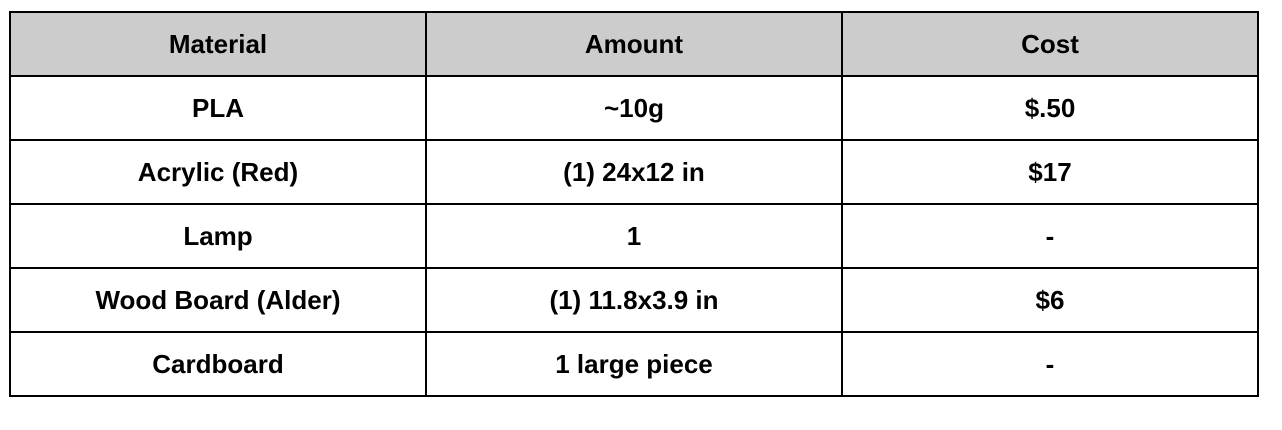 This screenshot has width=1282, height=430. I want to click on table-row: PLA ~10g $.50, so click(634, 108).